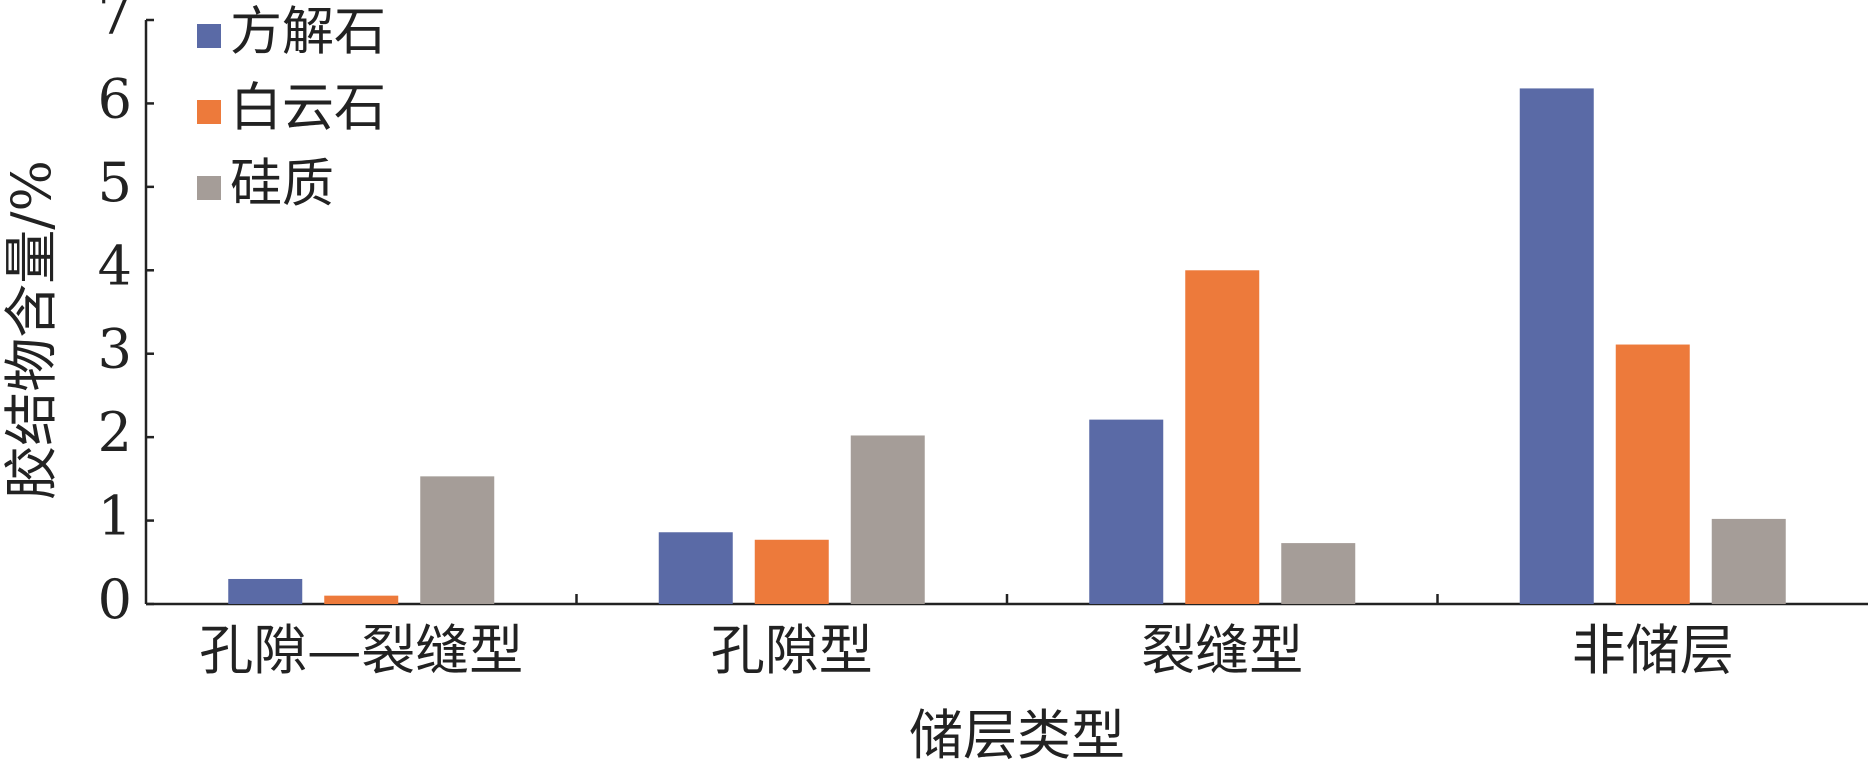 The height and width of the screenshot is (770, 1875). What do you see at coordinates (115, 265) in the screenshot?
I see `y-tick-label: 4` at bounding box center [115, 265].